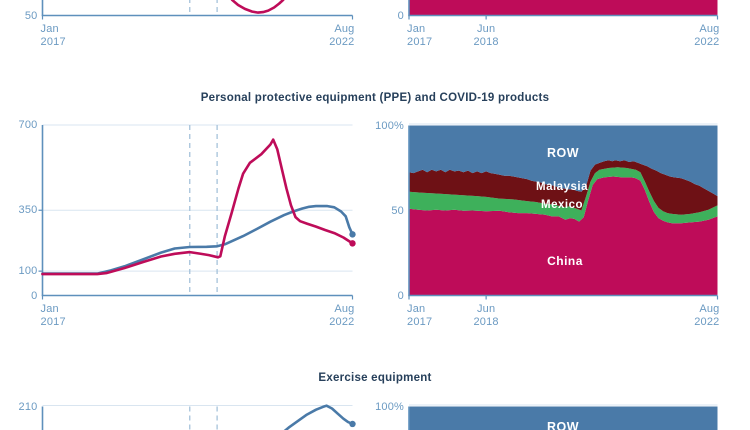 Image resolution: width=750 pixels, height=430 pixels. What do you see at coordinates (563, 8) in the screenshot?
I see `area-crimson` at bounding box center [563, 8].